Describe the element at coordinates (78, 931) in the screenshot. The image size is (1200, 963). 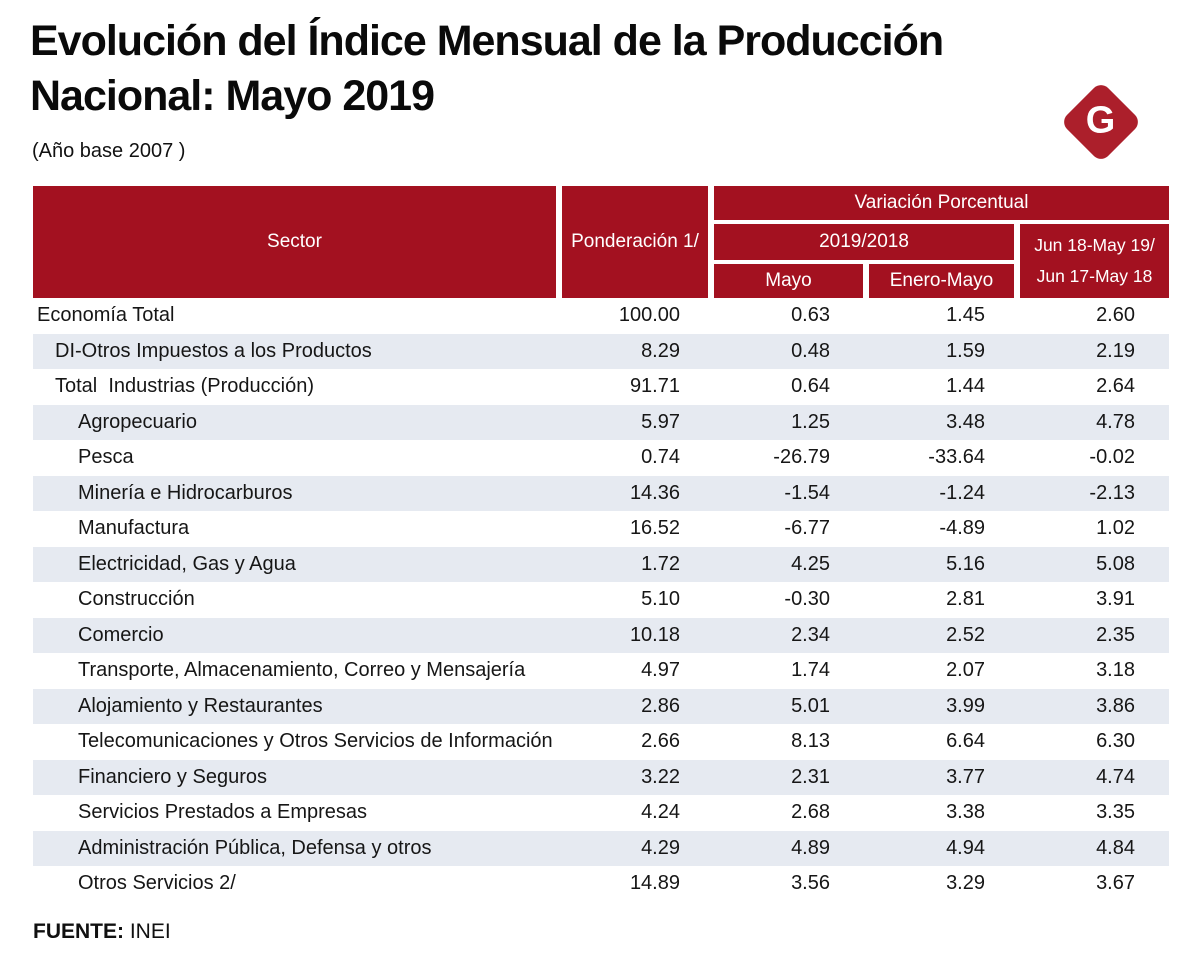
I see `source-label: FUENTE:` at that location.